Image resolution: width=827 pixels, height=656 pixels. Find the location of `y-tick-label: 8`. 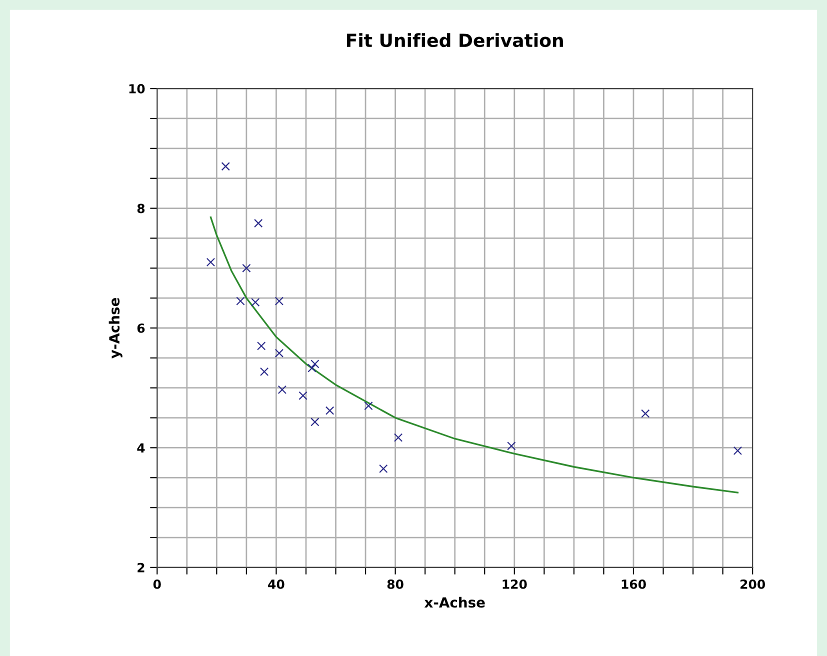

y-tick-label: 8 is located at coordinates (141, 209).